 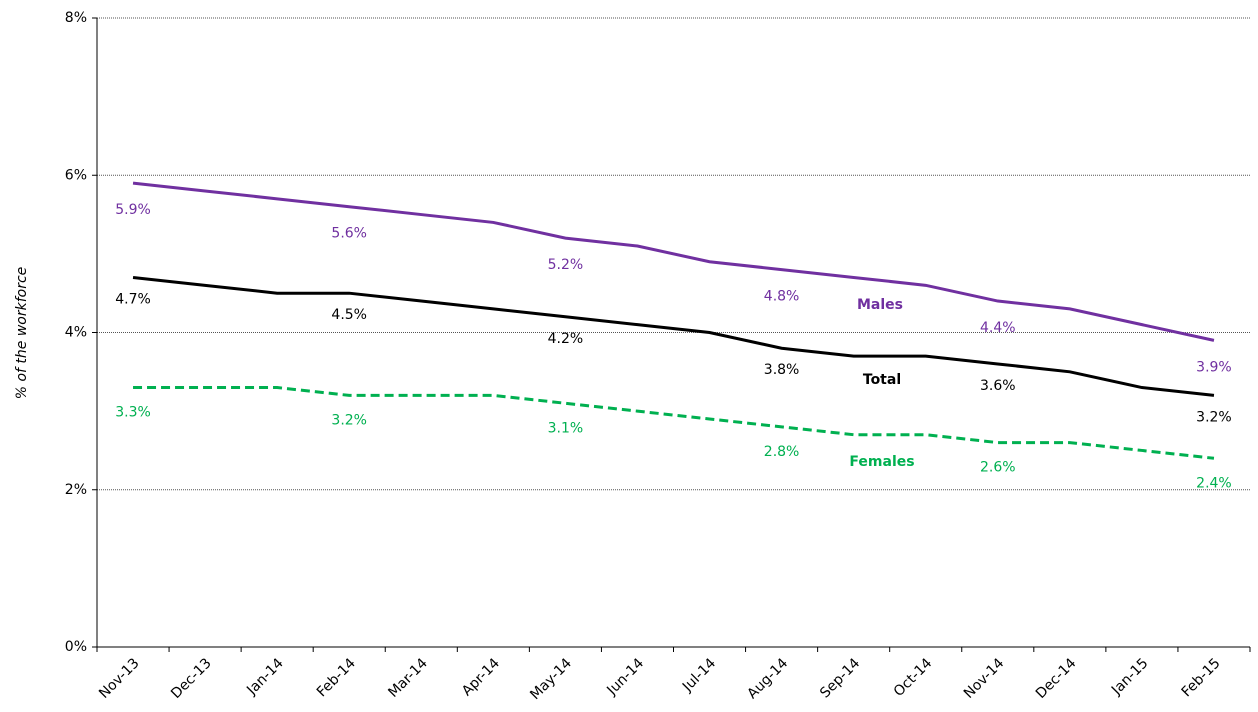 I want to click on y-axis-title: % of the workforce, so click(x=22, y=333).